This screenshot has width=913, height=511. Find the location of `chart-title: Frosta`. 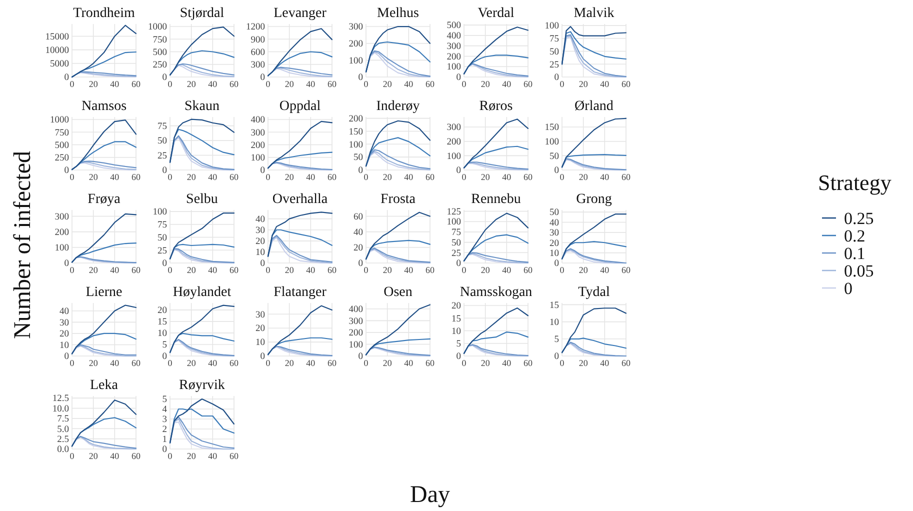

chart-title: Frosta is located at coordinates (398, 199).